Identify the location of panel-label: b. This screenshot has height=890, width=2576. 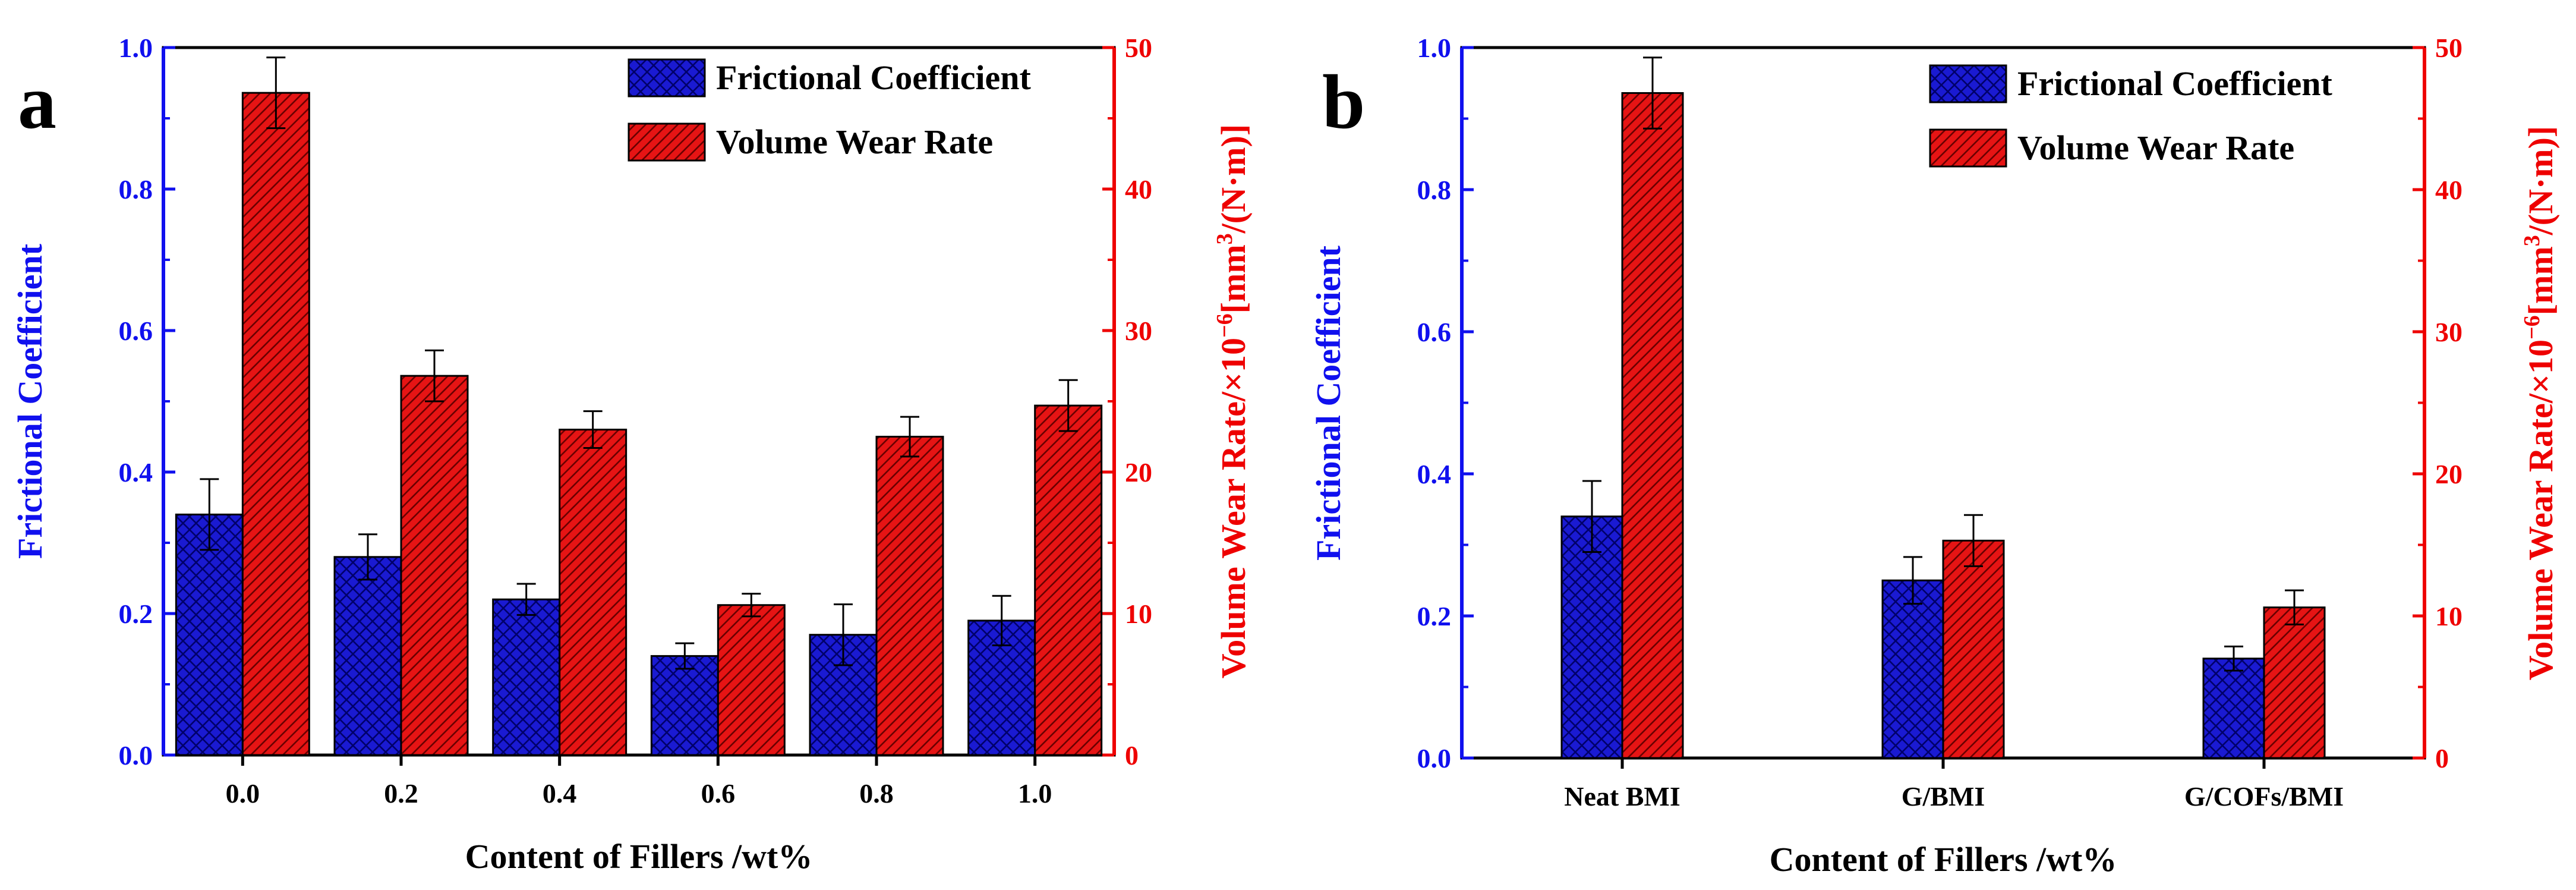
(1344, 102).